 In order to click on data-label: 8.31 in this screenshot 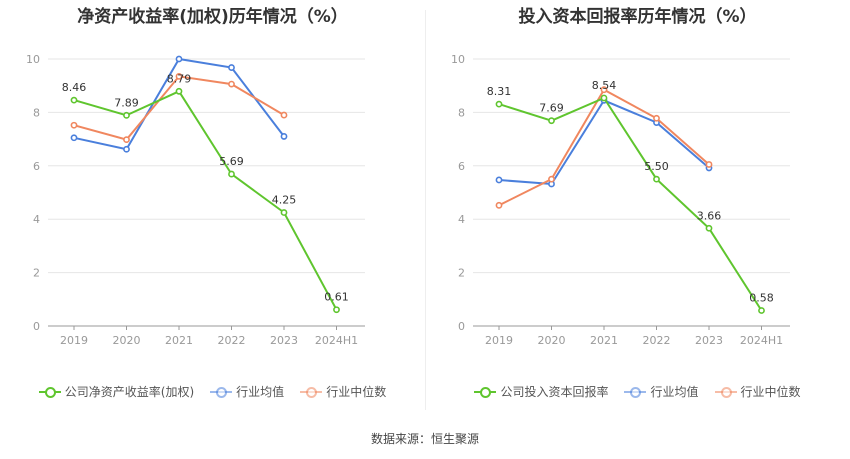, I will do `click(499, 91)`.